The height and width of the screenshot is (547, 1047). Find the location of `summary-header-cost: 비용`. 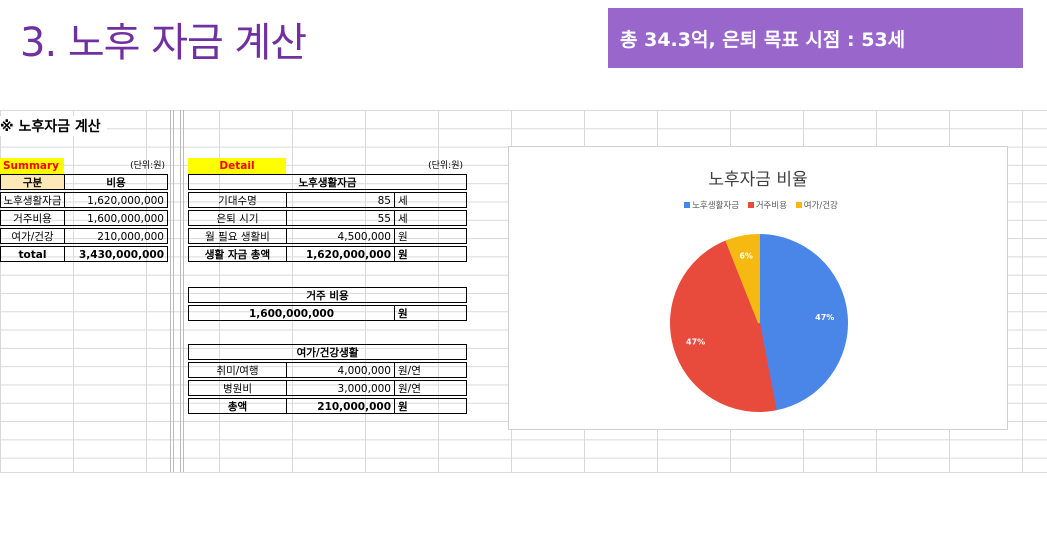

summary-header-cost: 비용 is located at coordinates (116, 182).